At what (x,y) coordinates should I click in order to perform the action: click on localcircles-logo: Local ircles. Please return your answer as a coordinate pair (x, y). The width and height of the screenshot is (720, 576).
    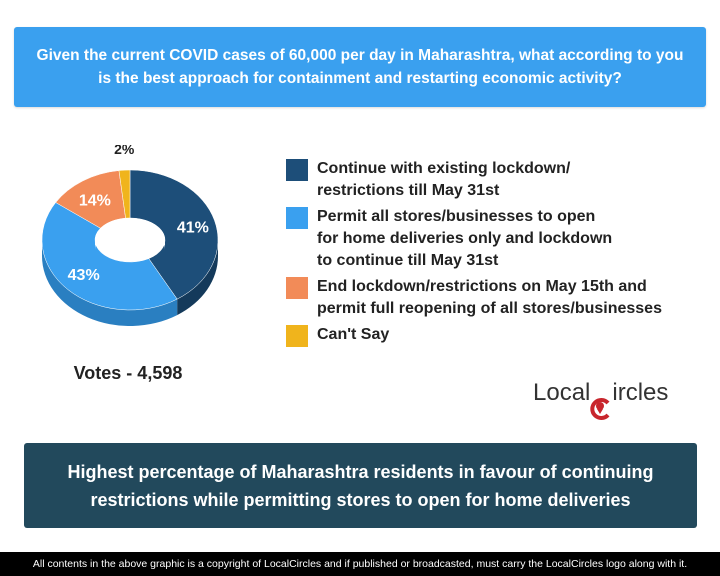
    Looking at the image, I should click on (613, 397).